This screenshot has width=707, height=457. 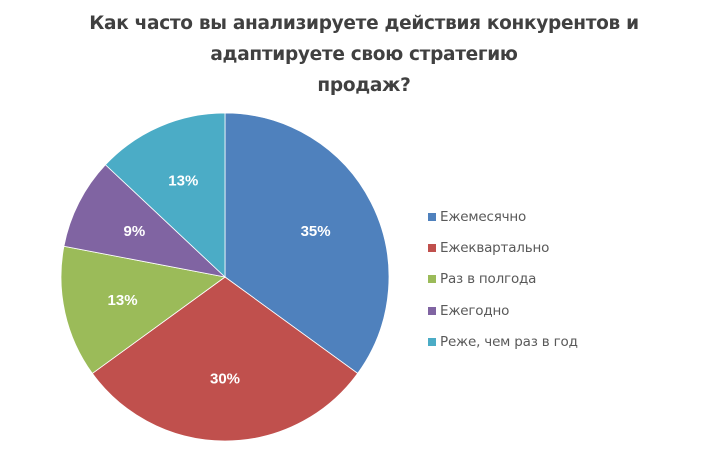 I want to click on legend-item: Ежегодно, so click(x=503, y=310).